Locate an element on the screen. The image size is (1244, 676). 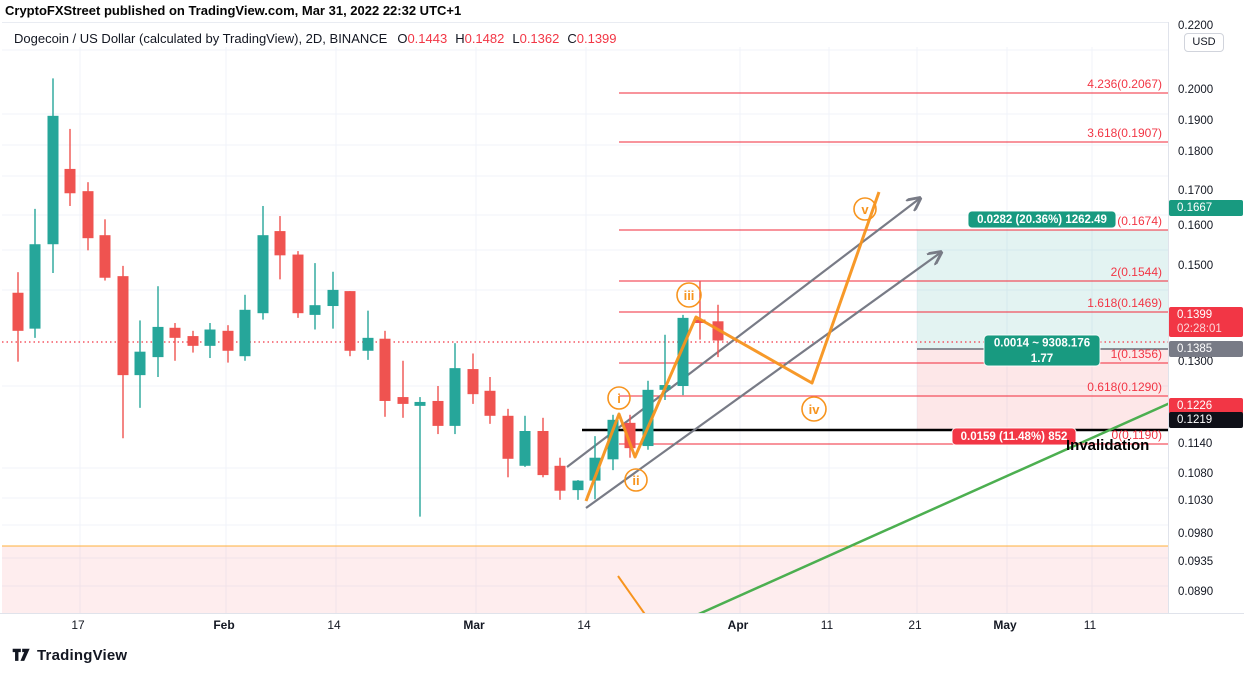
price-tick: 0.0935 is located at coordinates (1196, 562).